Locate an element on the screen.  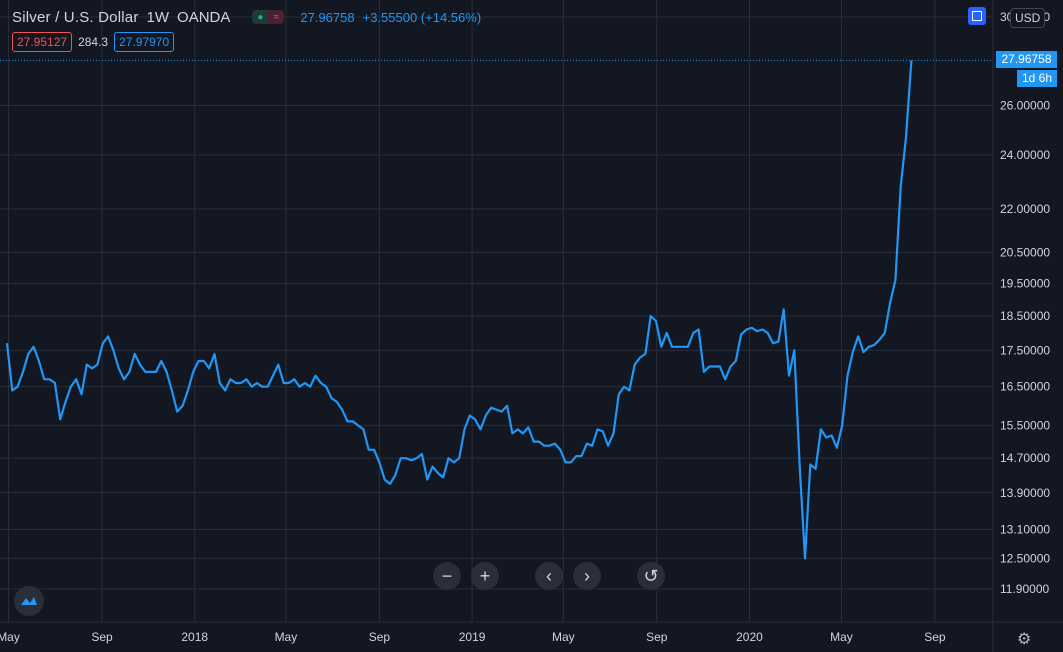
plus-icon: + is located at coordinates (485, 576).